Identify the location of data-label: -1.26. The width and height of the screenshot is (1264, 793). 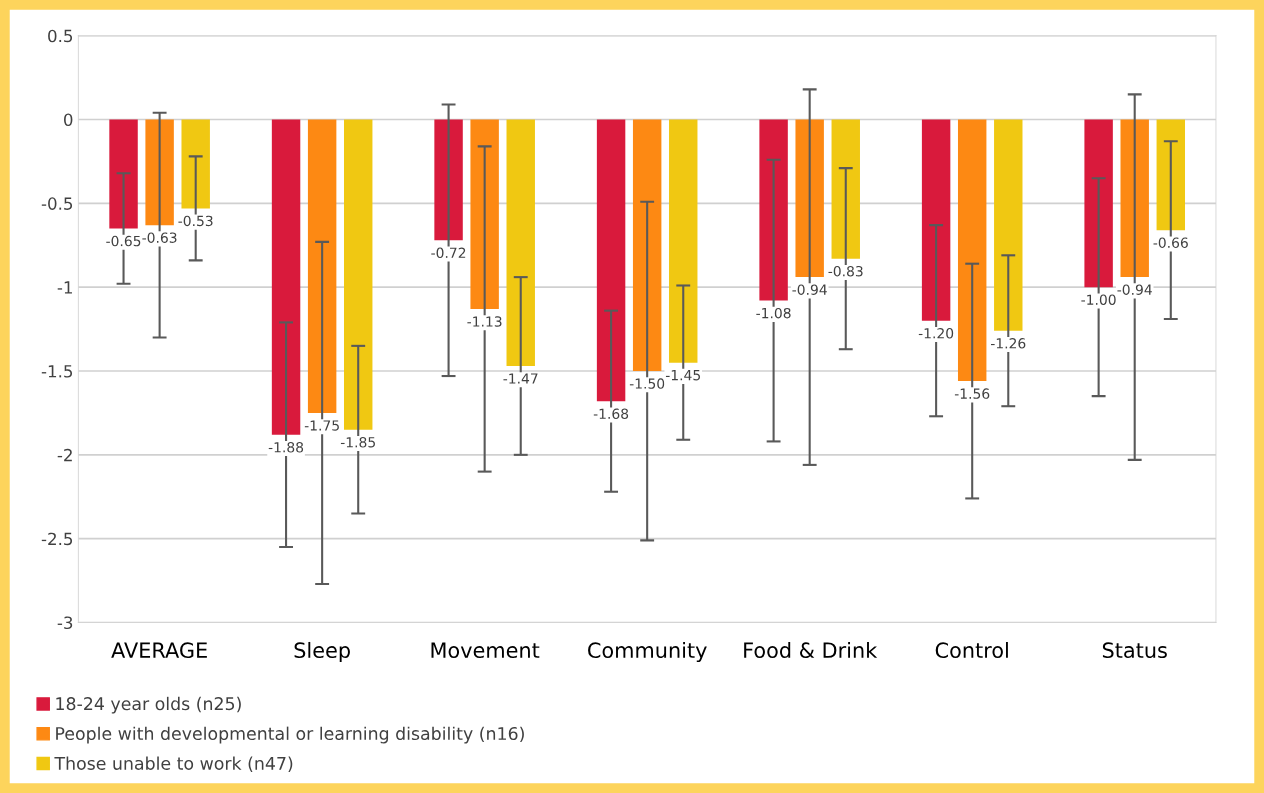
(1008, 343).